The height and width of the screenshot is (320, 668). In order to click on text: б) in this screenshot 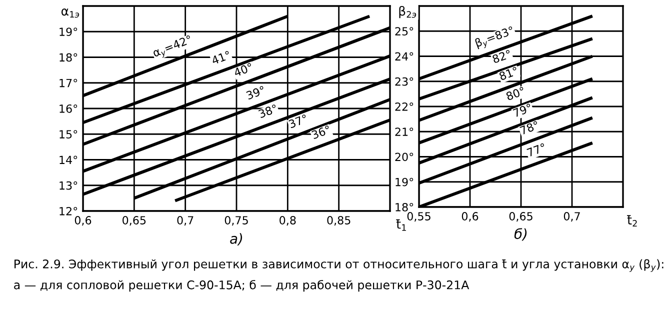, I will do `click(520, 234)`.